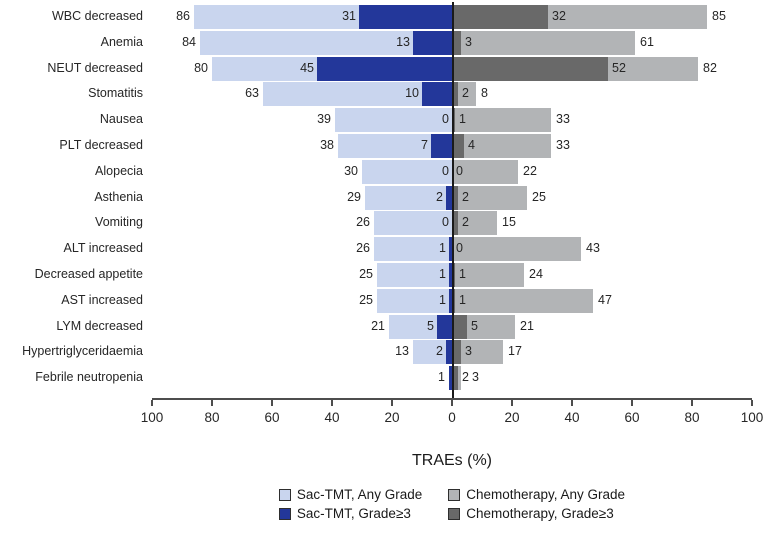 The image size is (771, 538). Describe the element at coordinates (307, 67) in the screenshot. I see `value-label-sac-grade3: 45` at that location.